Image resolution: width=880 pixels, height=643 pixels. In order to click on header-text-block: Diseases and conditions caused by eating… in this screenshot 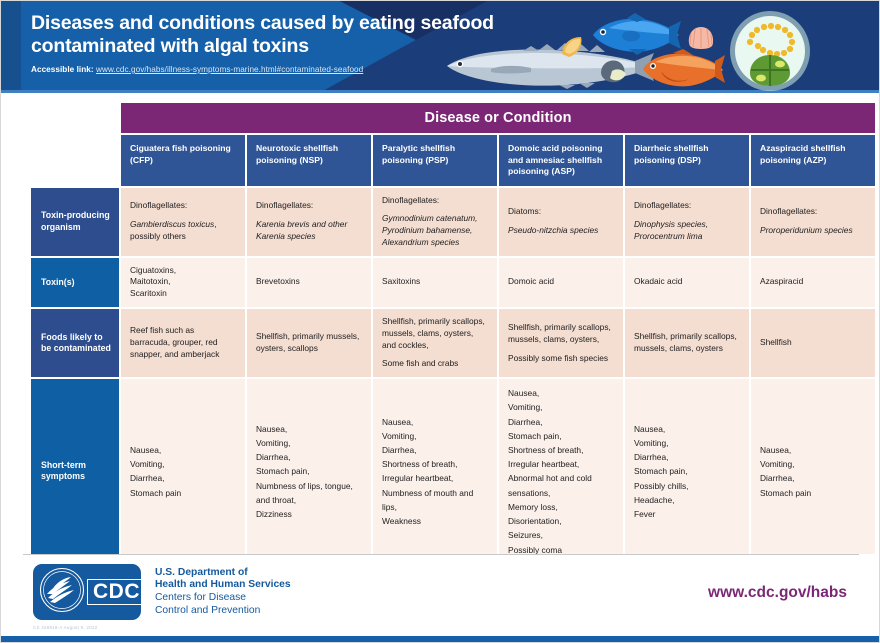, I will do `click(301, 43)`.